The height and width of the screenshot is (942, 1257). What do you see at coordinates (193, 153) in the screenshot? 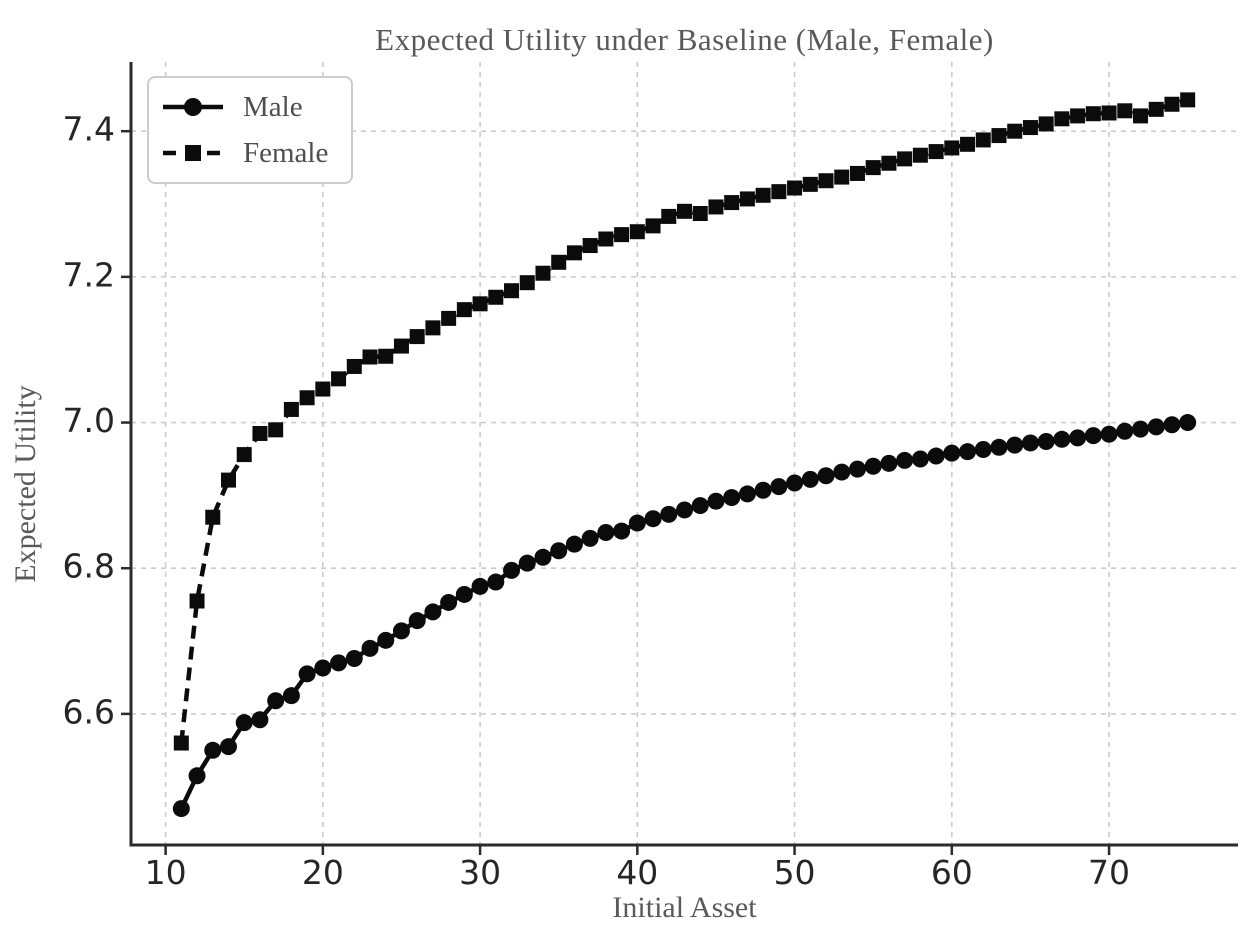
I see `female-line-marker-icon` at bounding box center [193, 153].